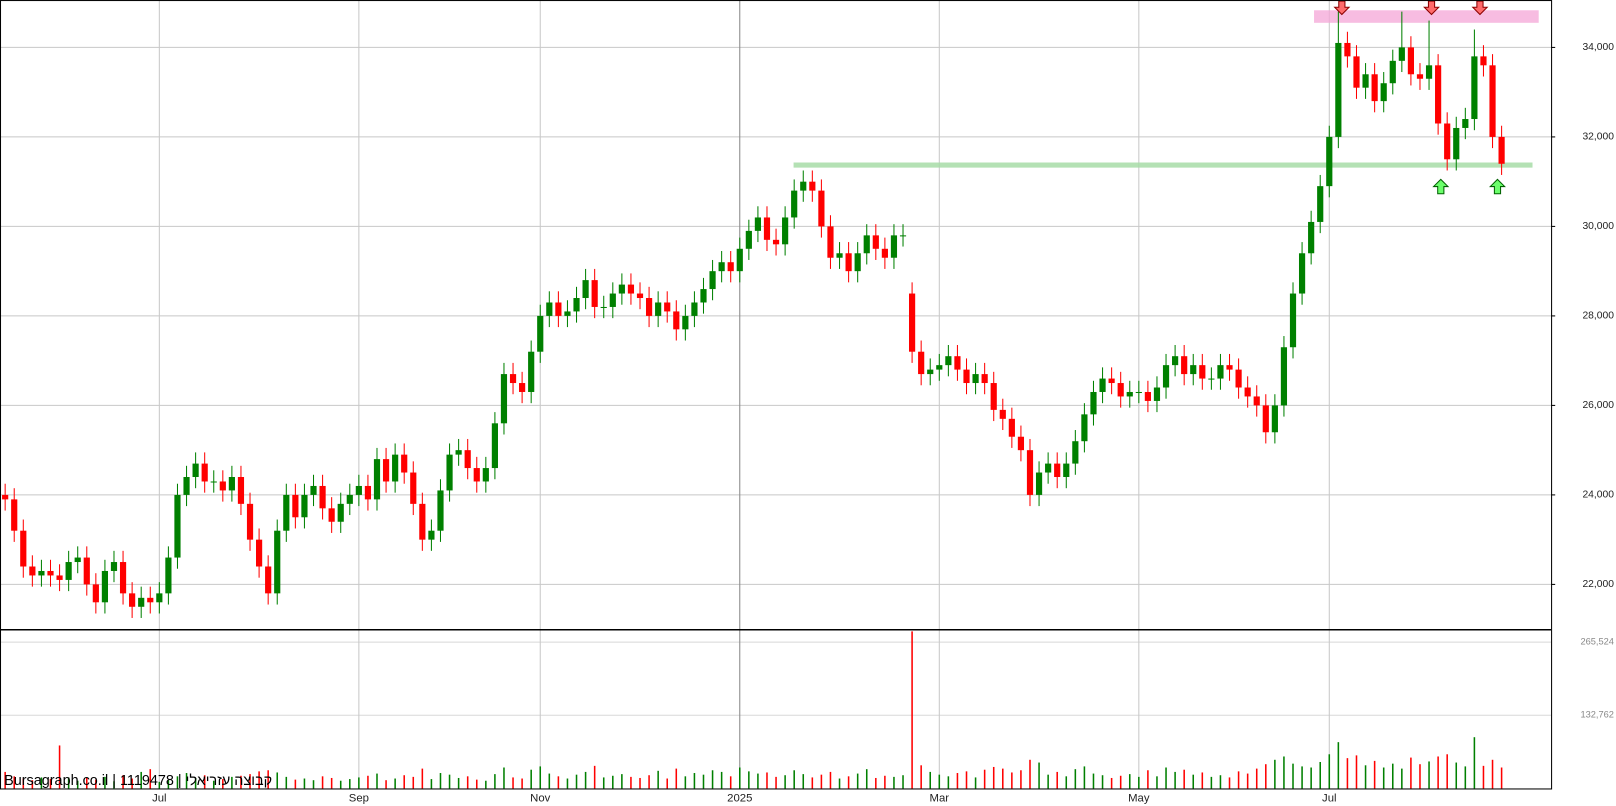 The width and height of the screenshot is (1616, 806). What do you see at coordinates (1166, 89) in the screenshot?
I see `overlays` at bounding box center [1166, 89].